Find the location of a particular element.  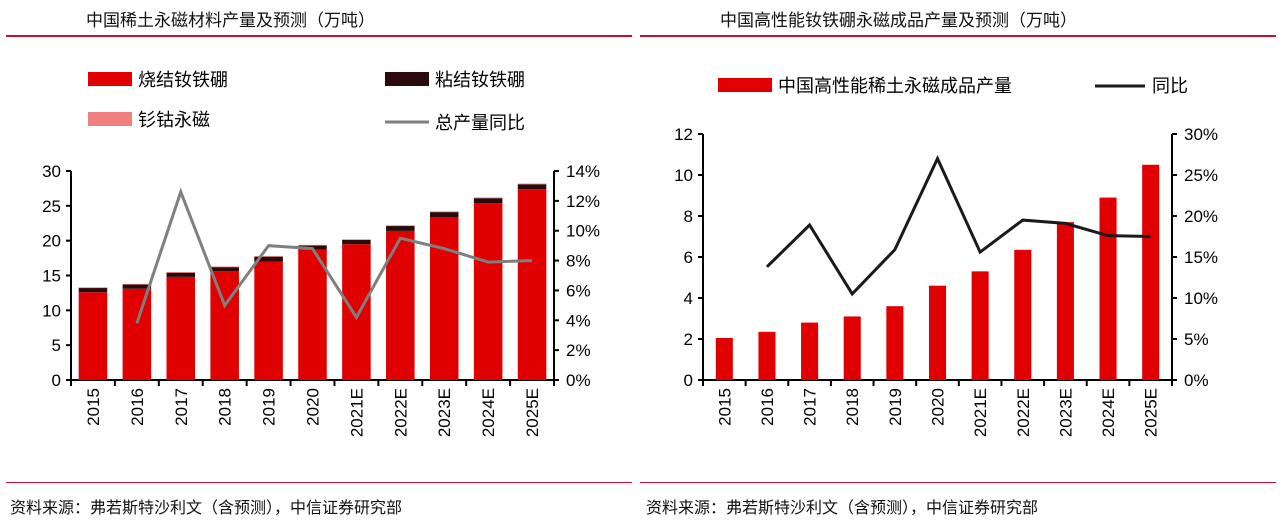

line-同比 is located at coordinates (958, 226).